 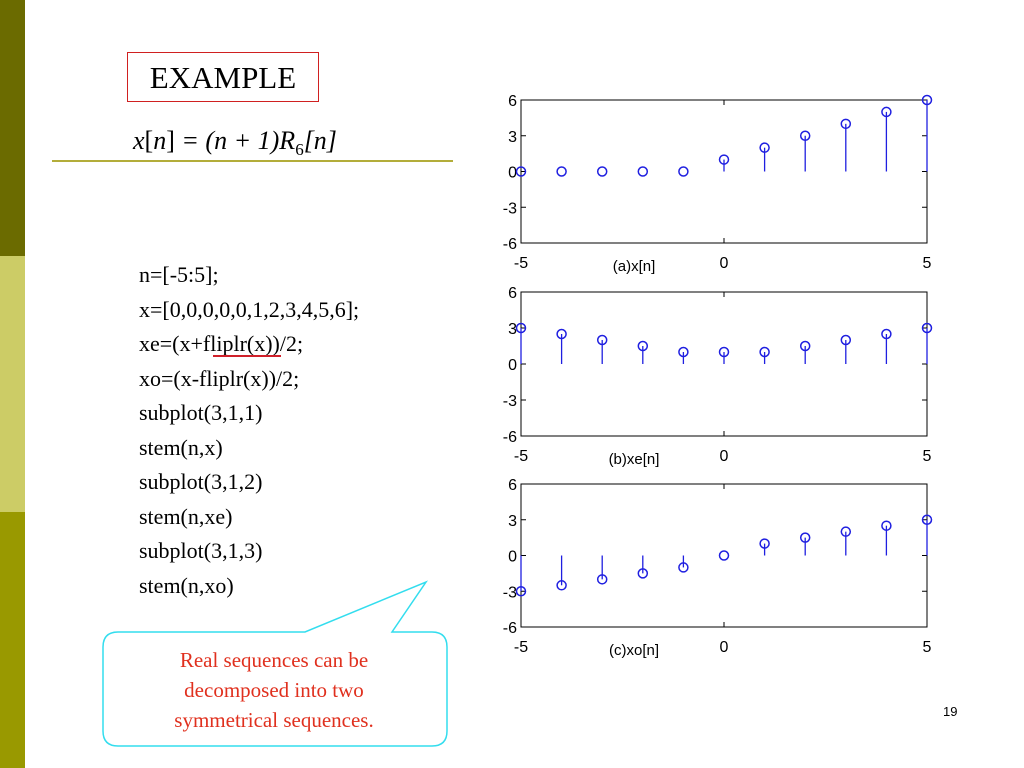 What do you see at coordinates (274, 660) in the screenshot?
I see `callout-line: Real sequences can be` at bounding box center [274, 660].